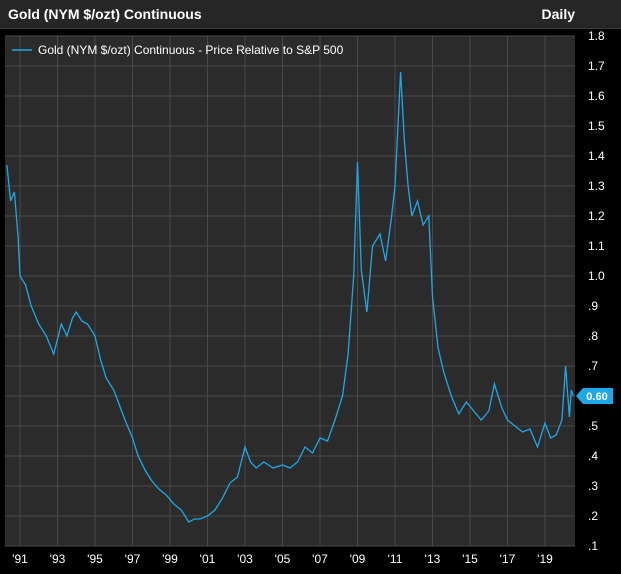  Describe the element at coordinates (596, 276) in the screenshot. I see `y-tick-label: 1.0` at that location.